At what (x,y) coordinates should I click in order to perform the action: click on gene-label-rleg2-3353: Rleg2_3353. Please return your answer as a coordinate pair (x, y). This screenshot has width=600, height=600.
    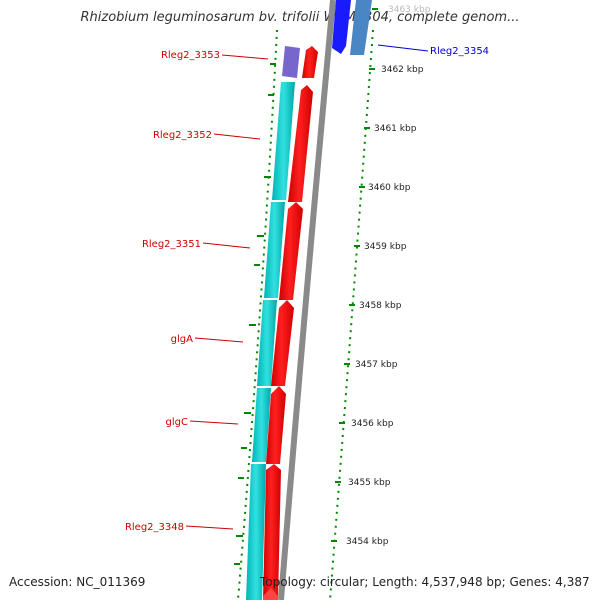
    Looking at the image, I should click on (190, 55).